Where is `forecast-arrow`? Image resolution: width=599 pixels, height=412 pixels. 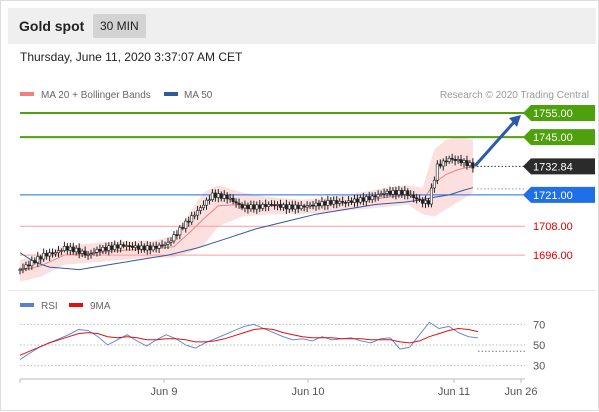 forecast-arrow is located at coordinates (497, 141).